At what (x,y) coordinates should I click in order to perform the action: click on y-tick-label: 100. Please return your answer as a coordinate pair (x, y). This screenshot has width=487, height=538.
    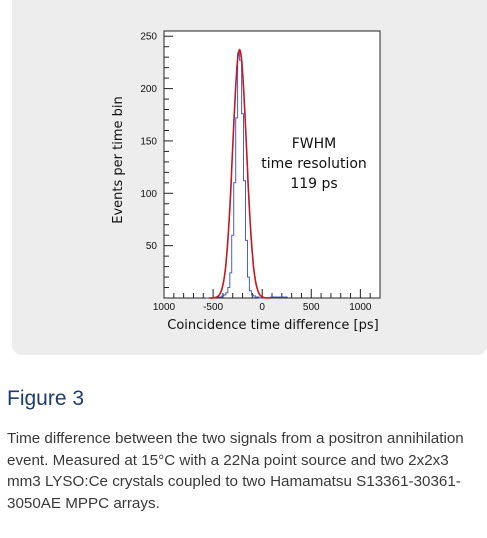
    Looking at the image, I should click on (148, 194).